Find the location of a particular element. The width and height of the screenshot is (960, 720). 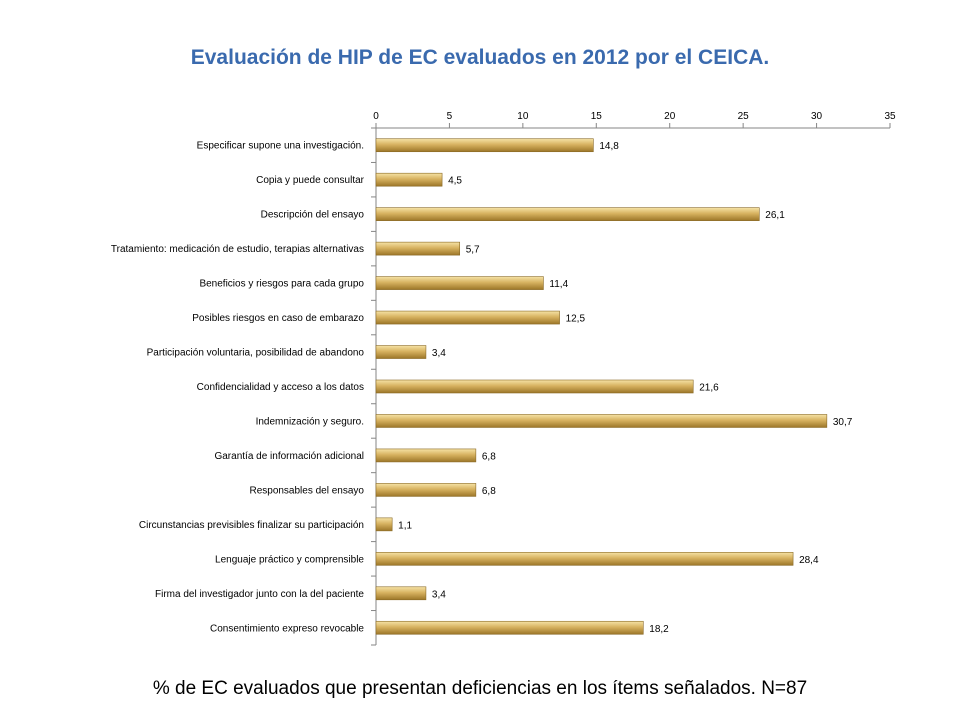

category-label: Especificar supone una investigación. is located at coordinates (280, 146).